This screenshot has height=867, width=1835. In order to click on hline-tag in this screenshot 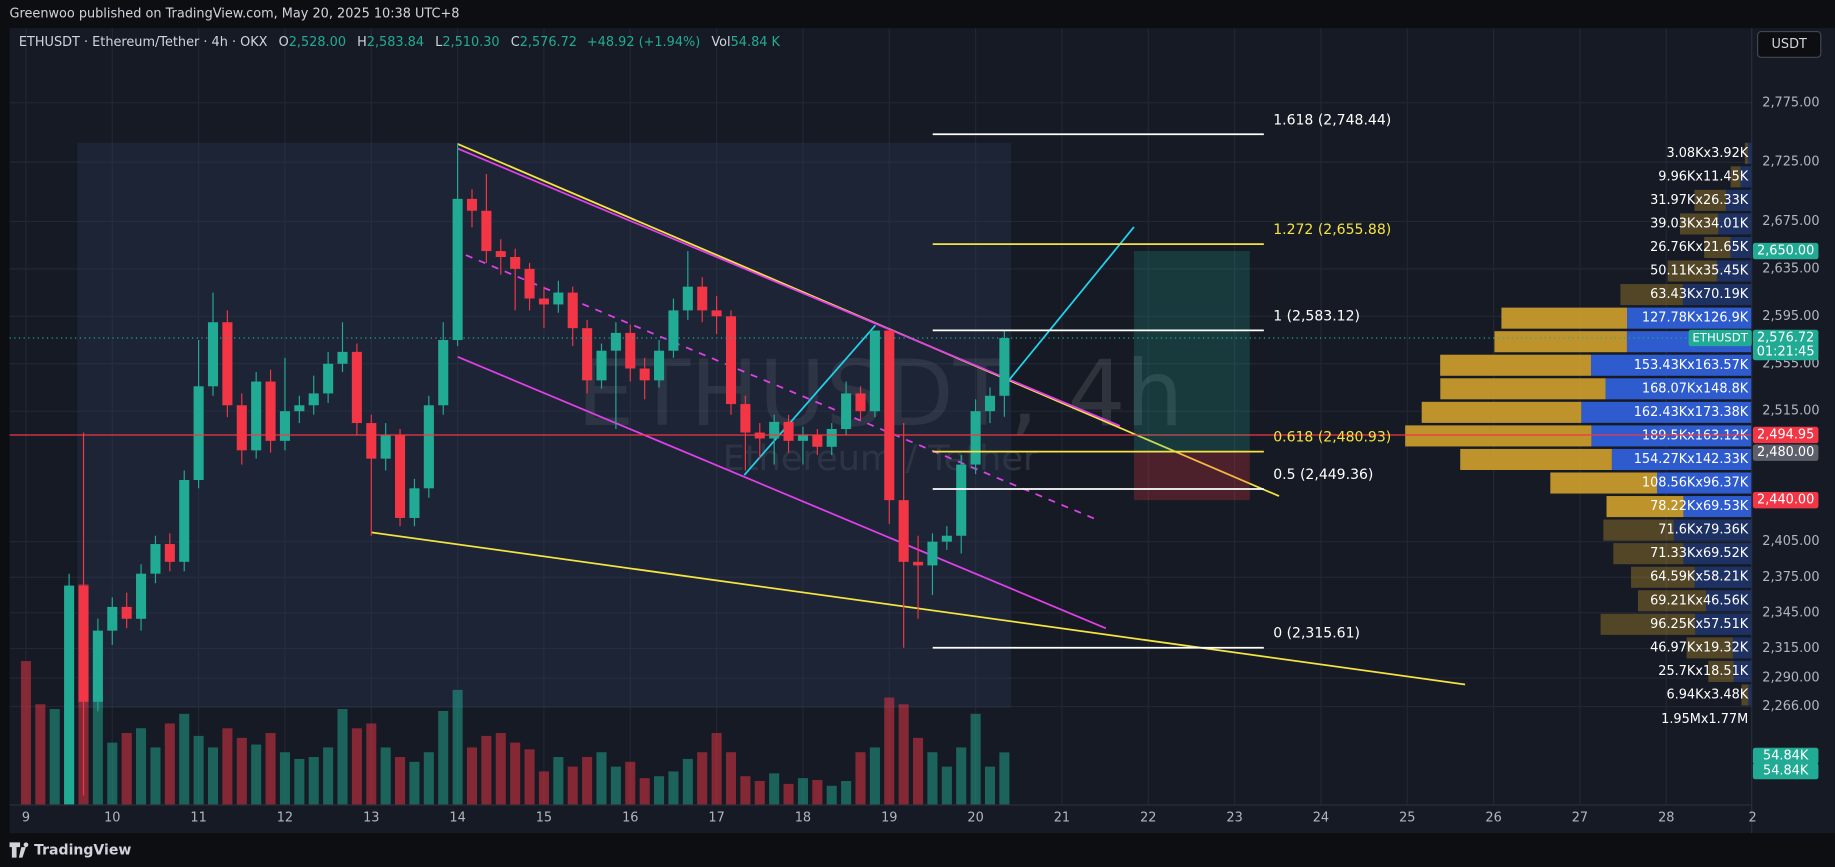, I will do `click(1785, 435)`.